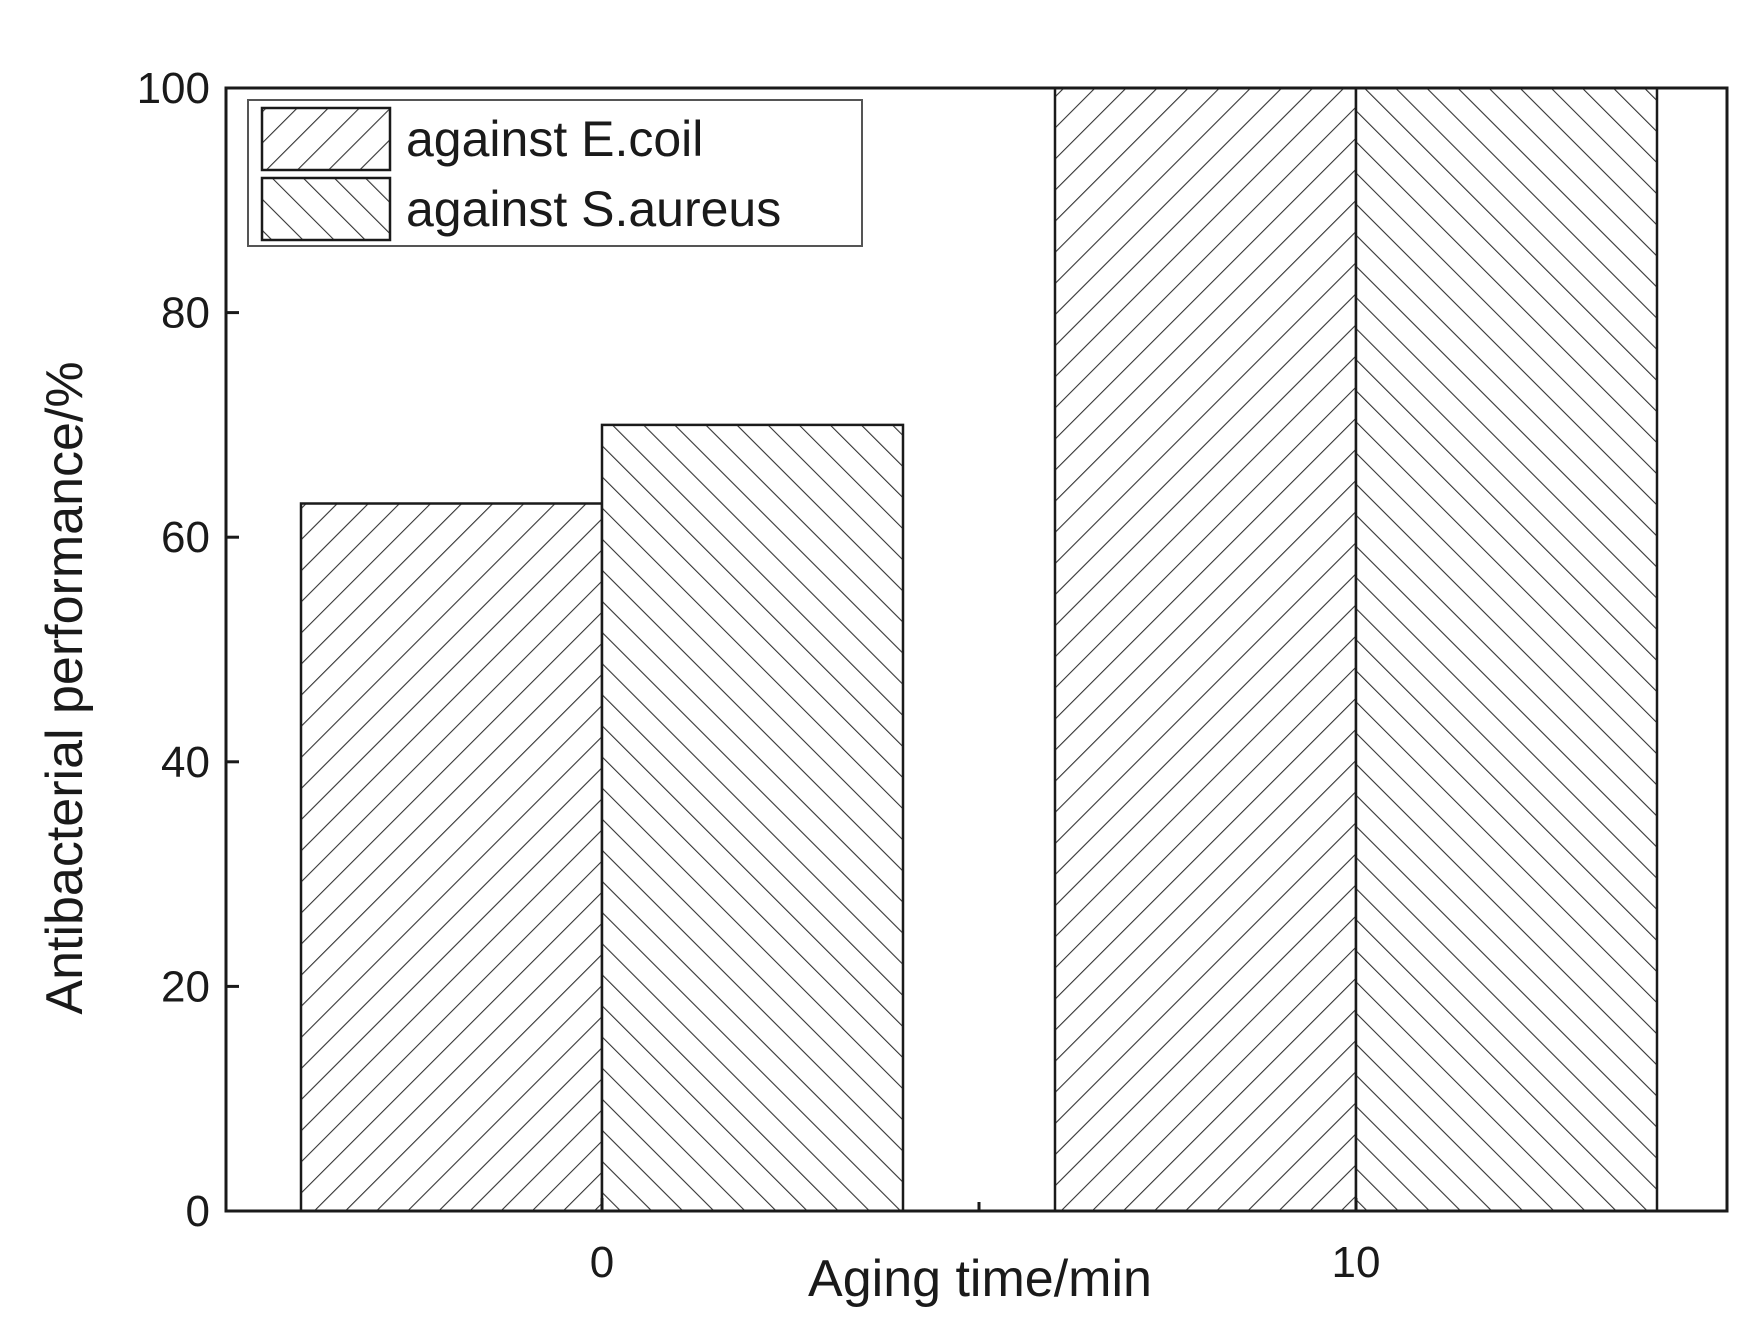  I want to click on legend: against E.coil against S.aureus, so click(555, 173).